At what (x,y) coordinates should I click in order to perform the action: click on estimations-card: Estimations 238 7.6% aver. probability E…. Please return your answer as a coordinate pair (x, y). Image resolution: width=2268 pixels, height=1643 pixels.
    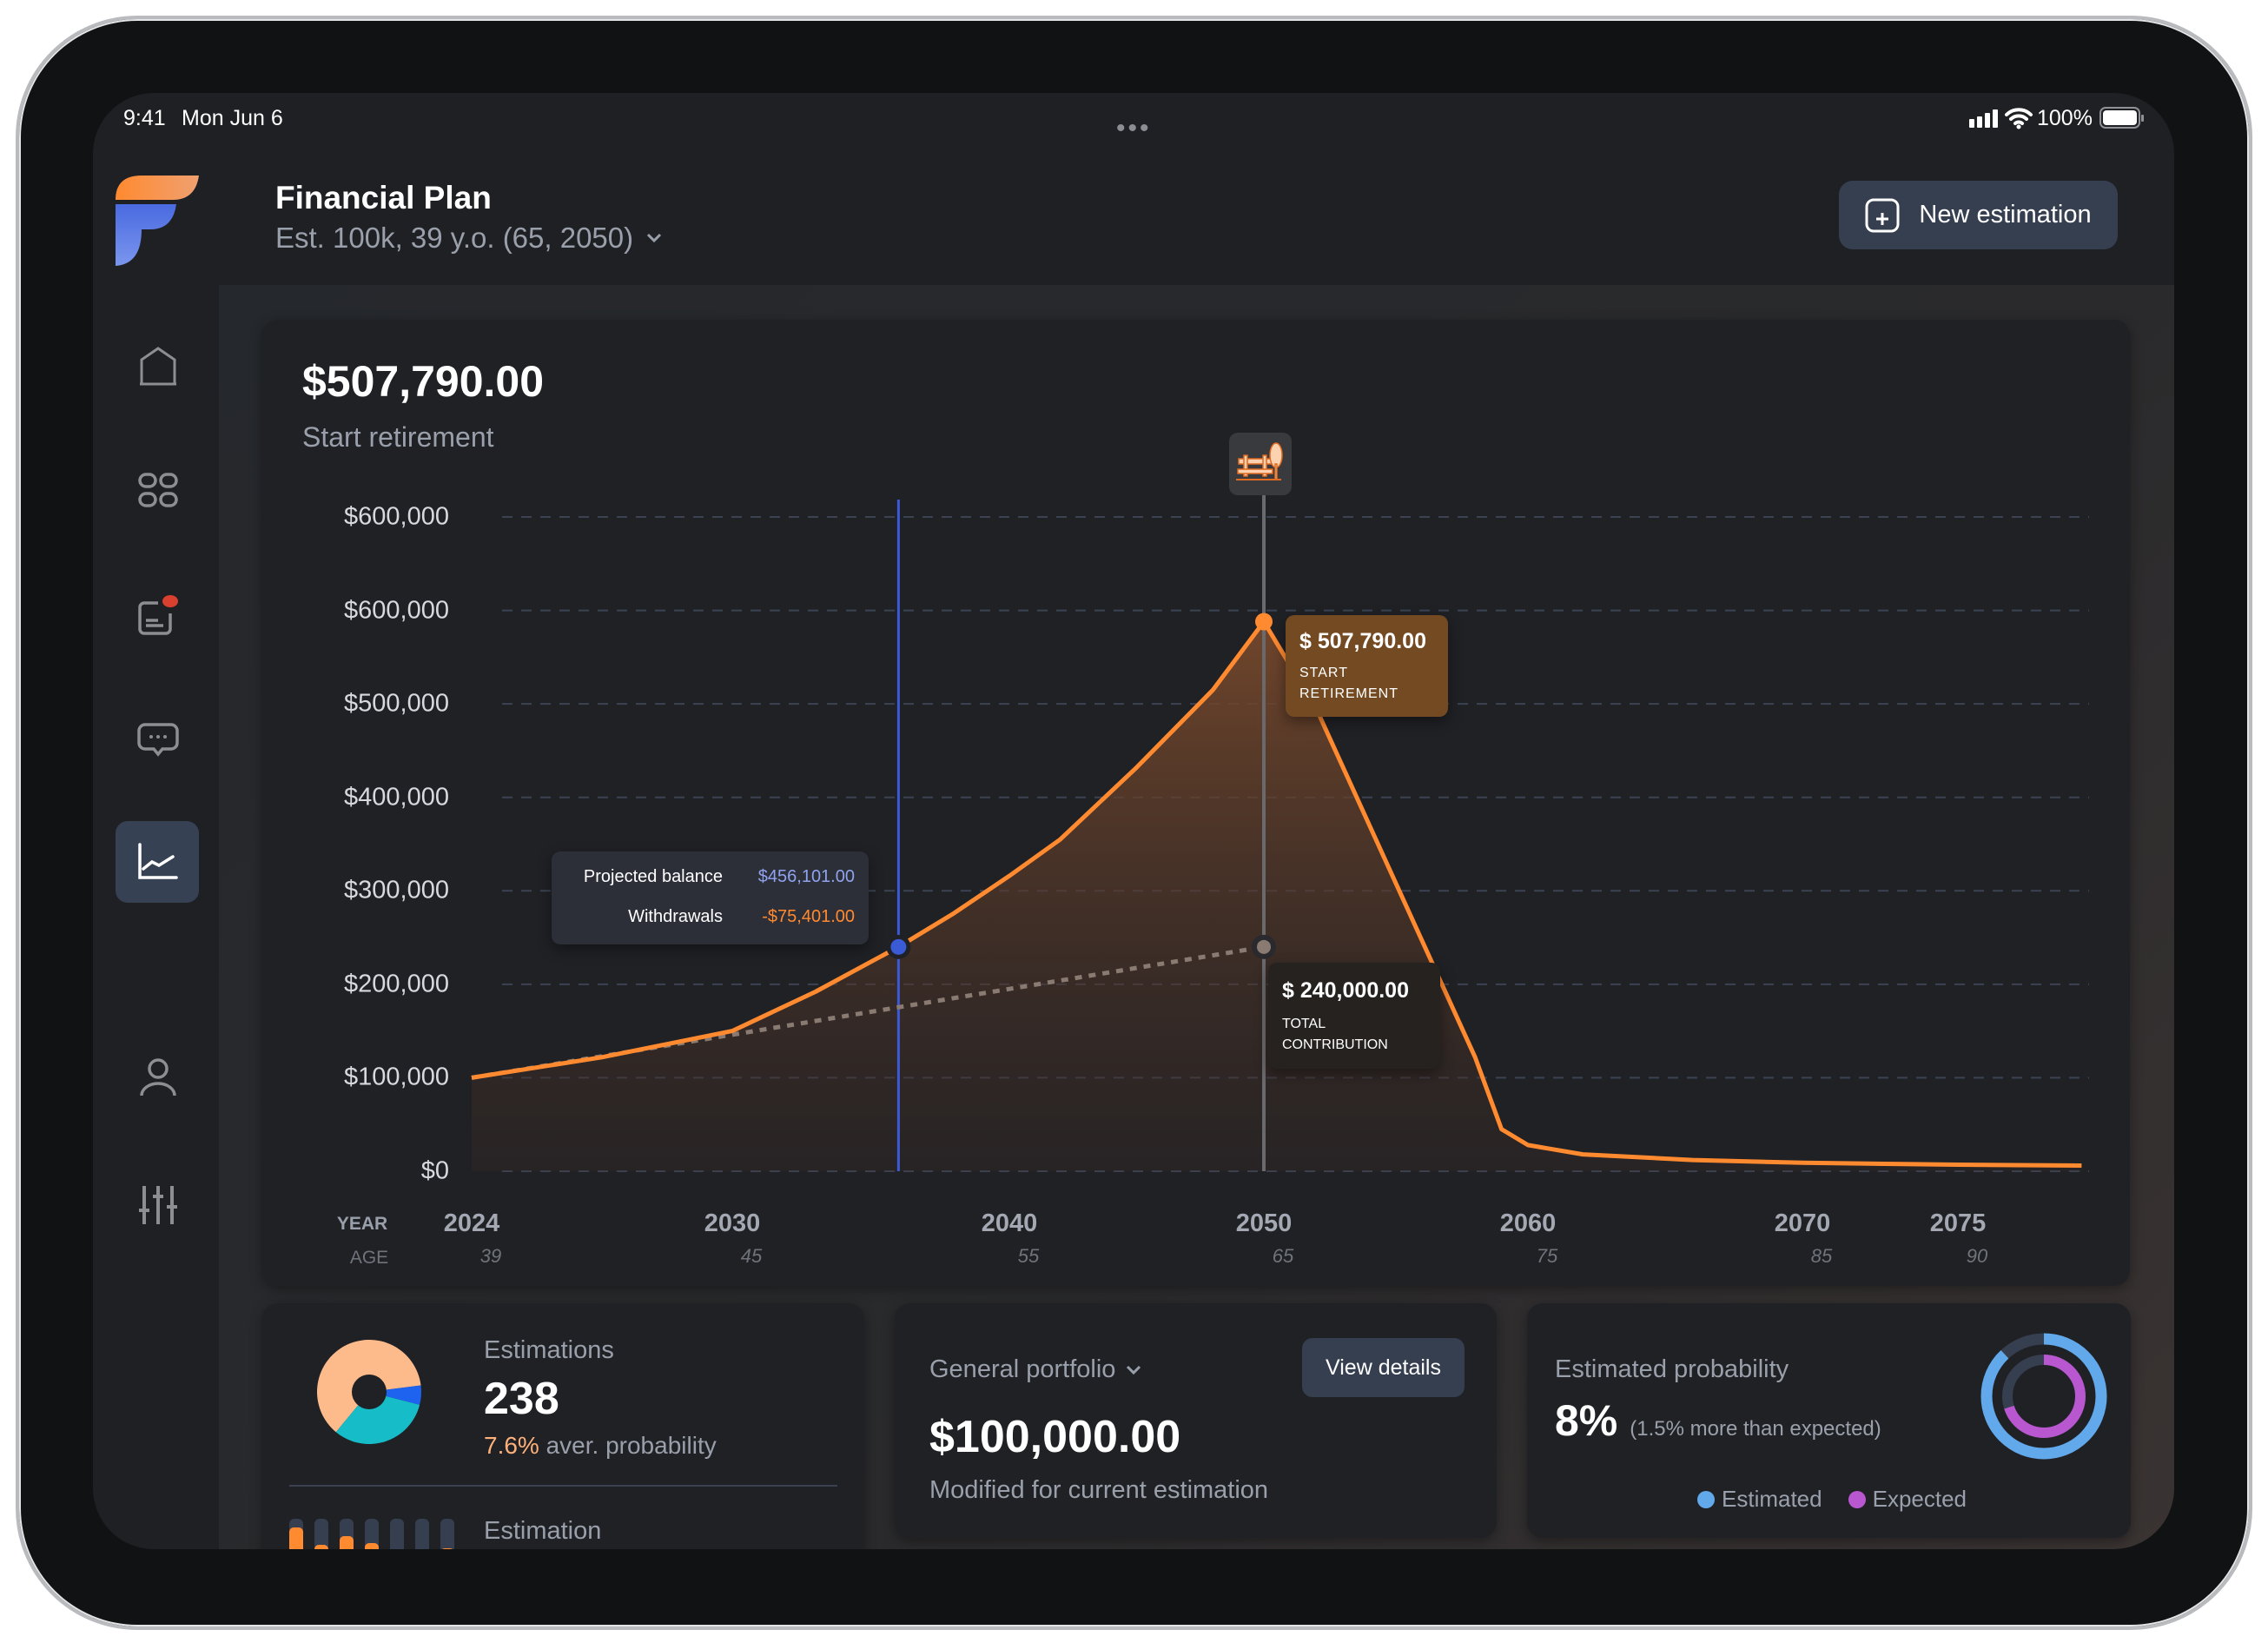
    Looking at the image, I should click on (563, 1426).